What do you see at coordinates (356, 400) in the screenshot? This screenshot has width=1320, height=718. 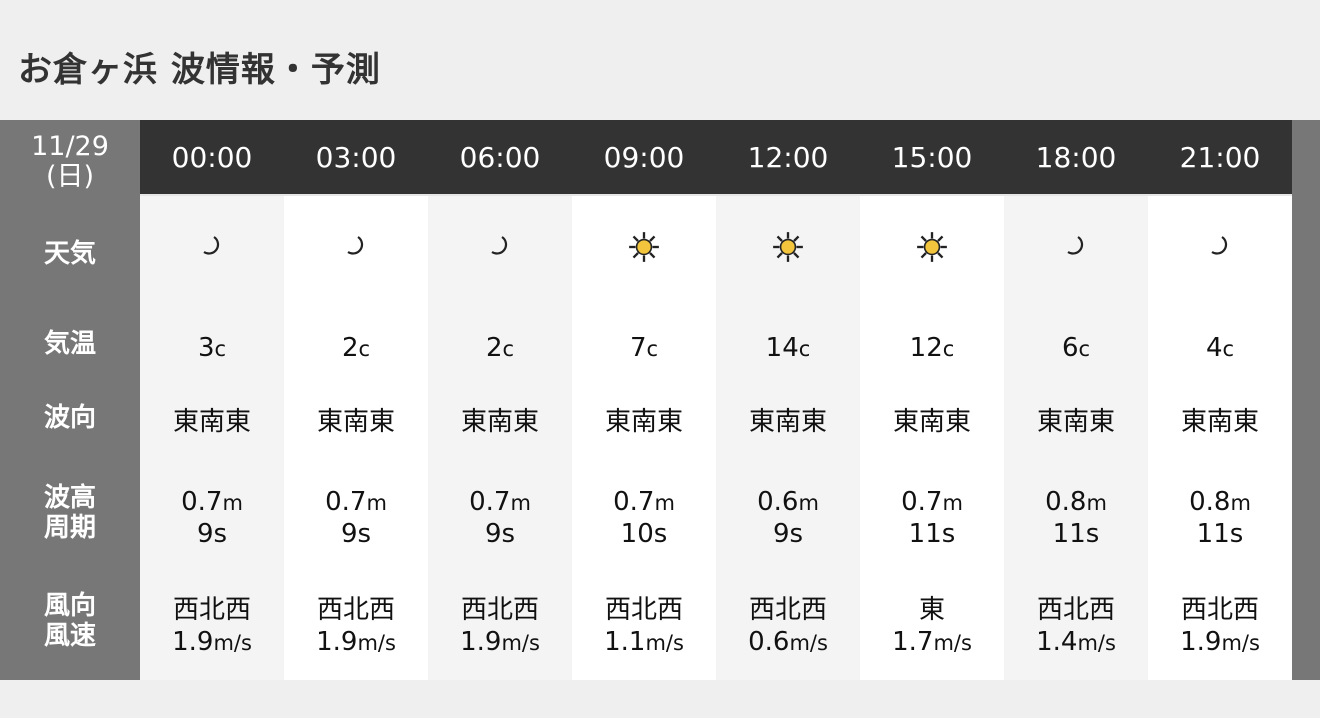 I see `forecast-column: 03:00 2c 東南東 0.7m 9s 西北西 1.9m/s` at bounding box center [356, 400].